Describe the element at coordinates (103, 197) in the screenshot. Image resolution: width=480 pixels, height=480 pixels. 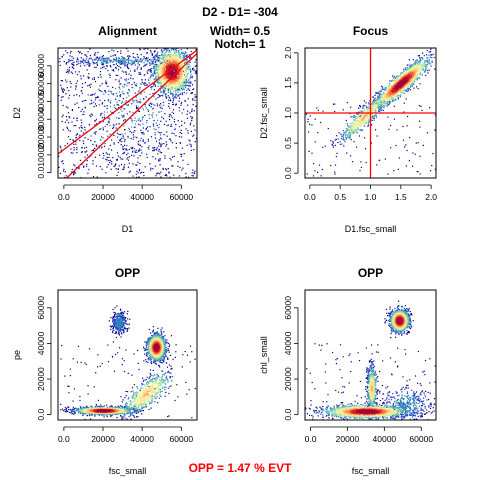
I see `x-tick-label: 20000` at that location.